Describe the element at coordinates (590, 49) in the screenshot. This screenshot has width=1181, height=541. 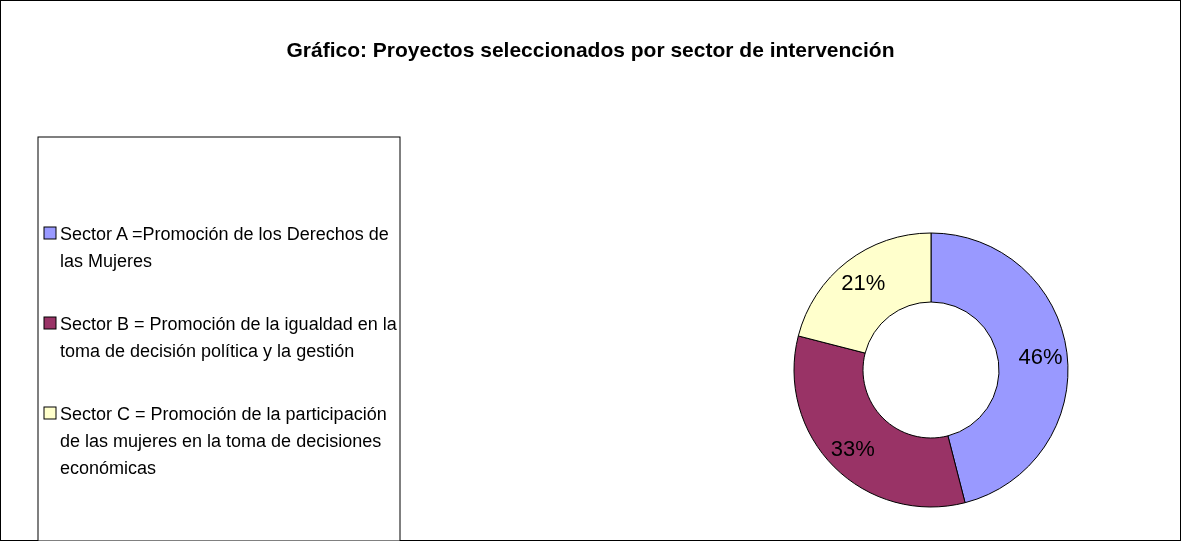
I see `chart-title: Gráfico: Proyectos seleccionados por sector de intervención` at that location.